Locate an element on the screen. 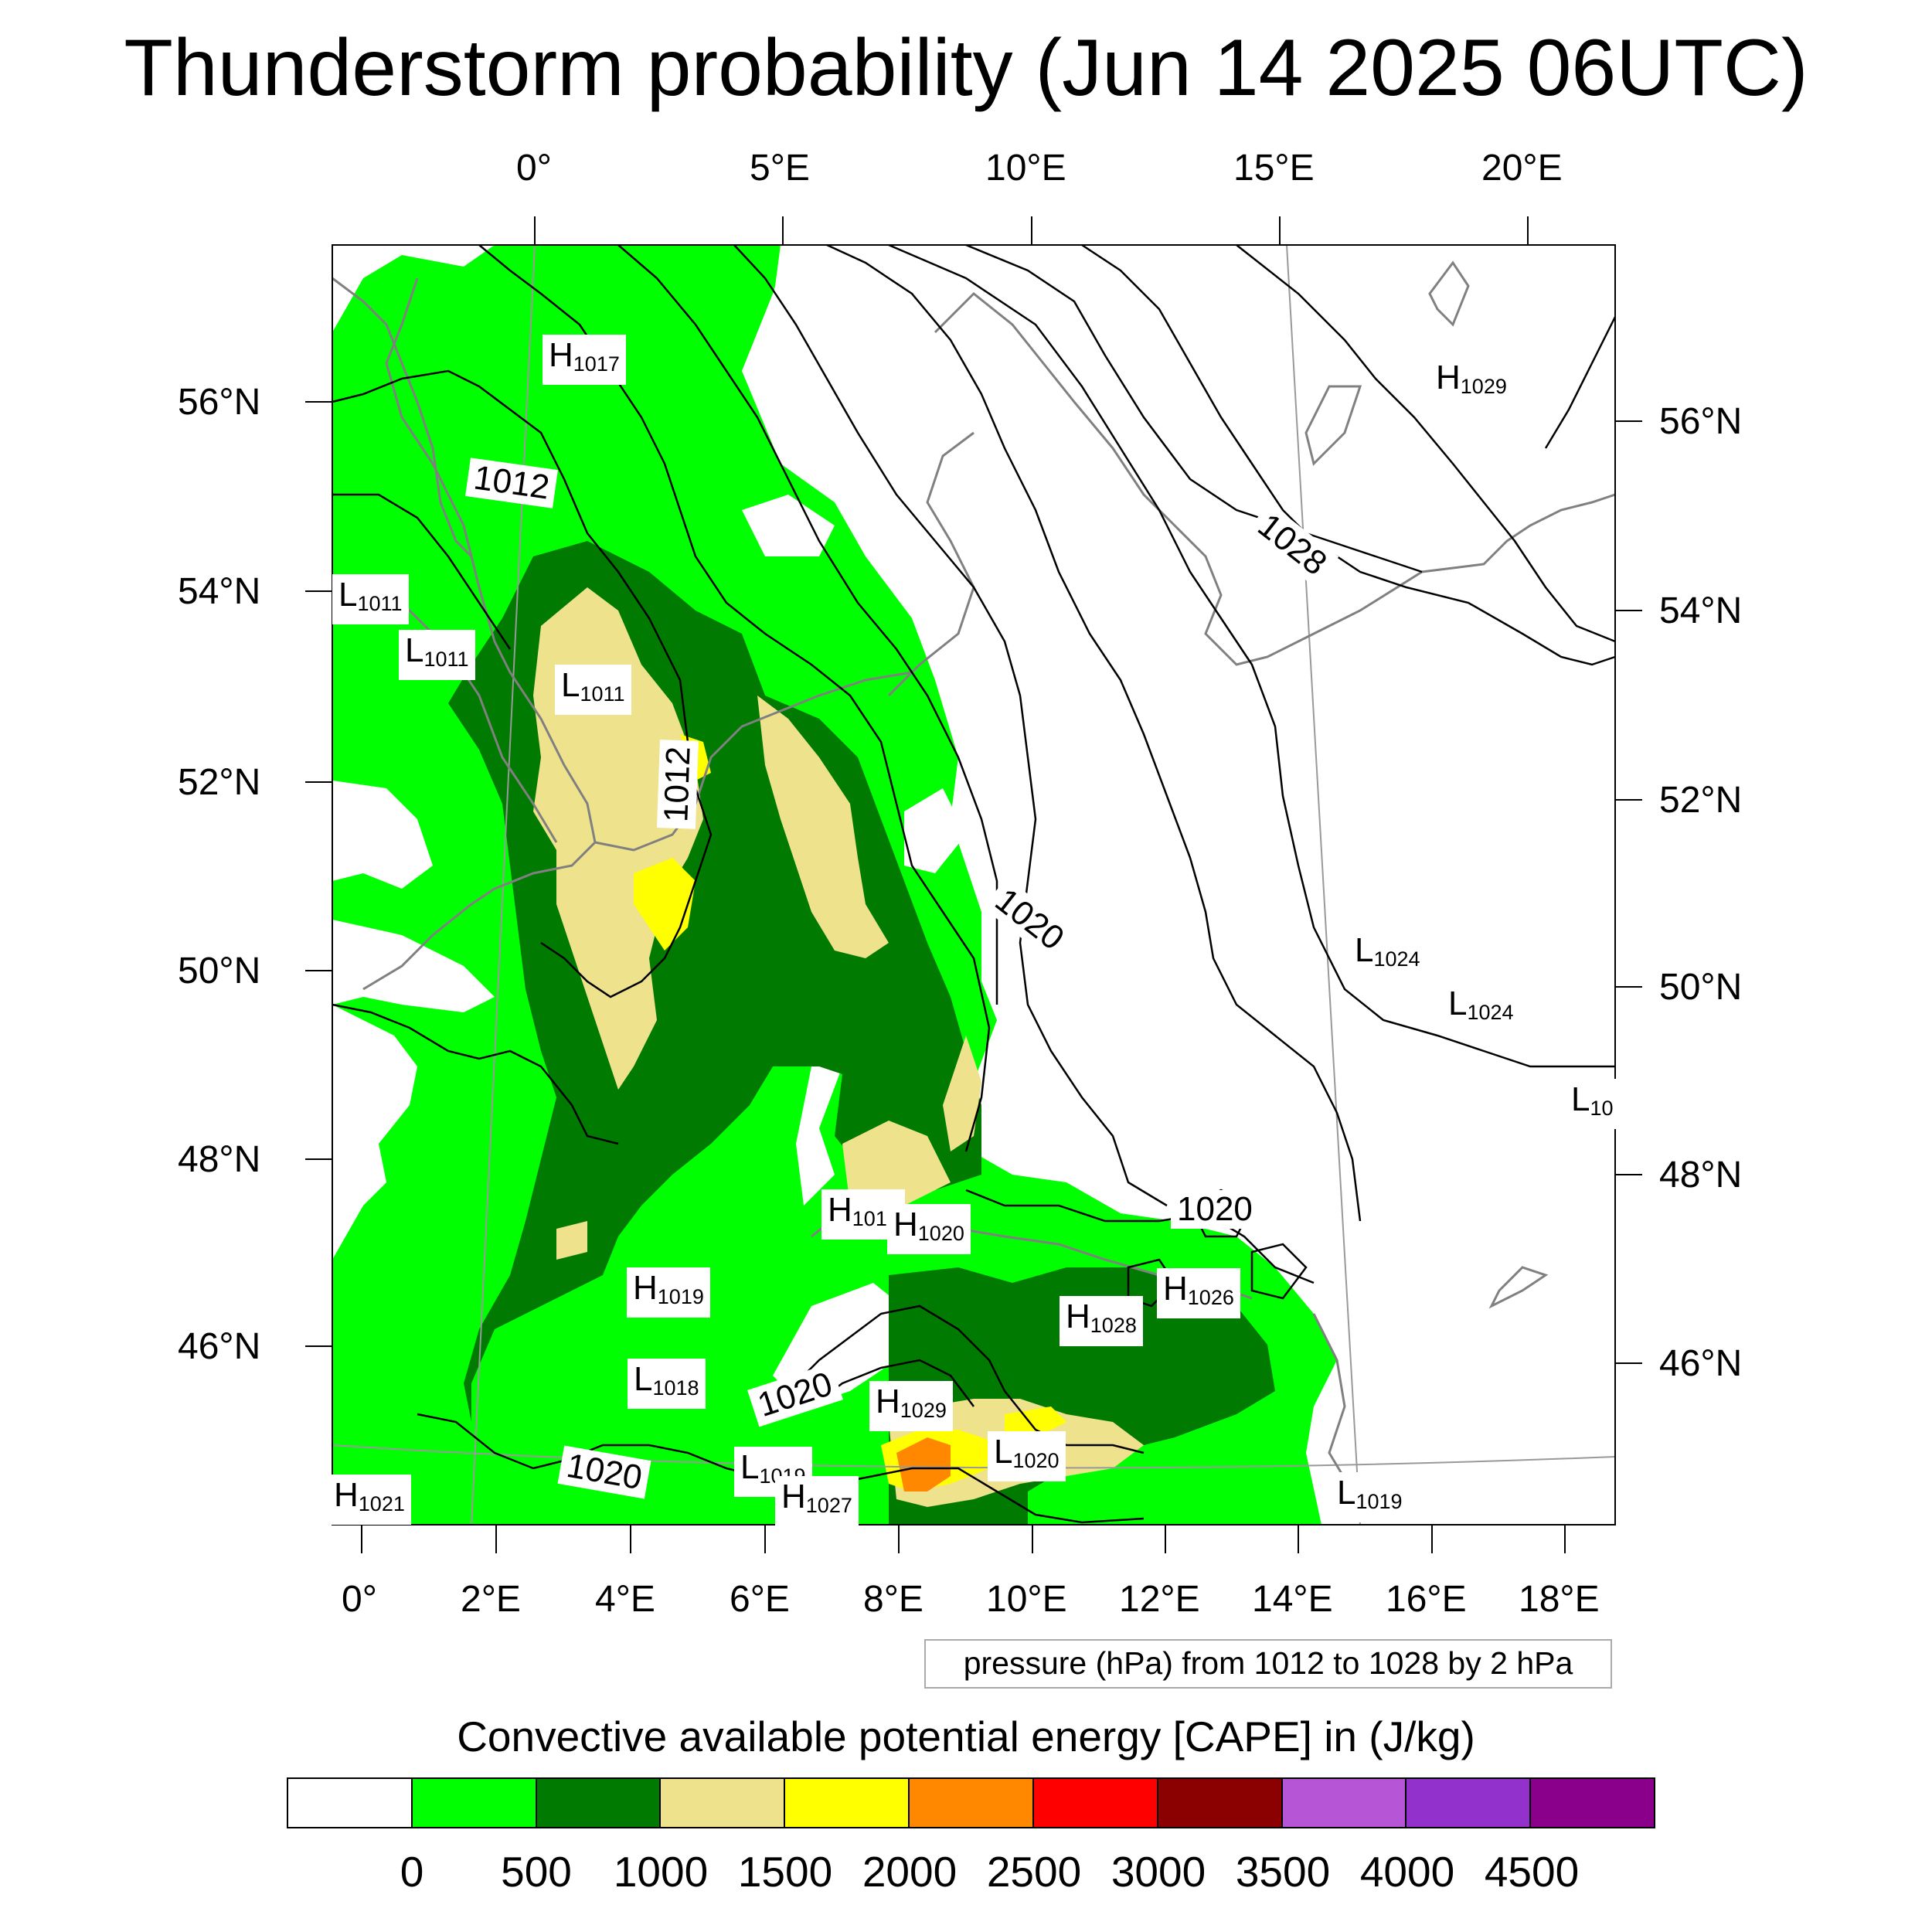 This screenshot has width=1932, height=1932. bottom-lon-label: 0° is located at coordinates (360, 1600).